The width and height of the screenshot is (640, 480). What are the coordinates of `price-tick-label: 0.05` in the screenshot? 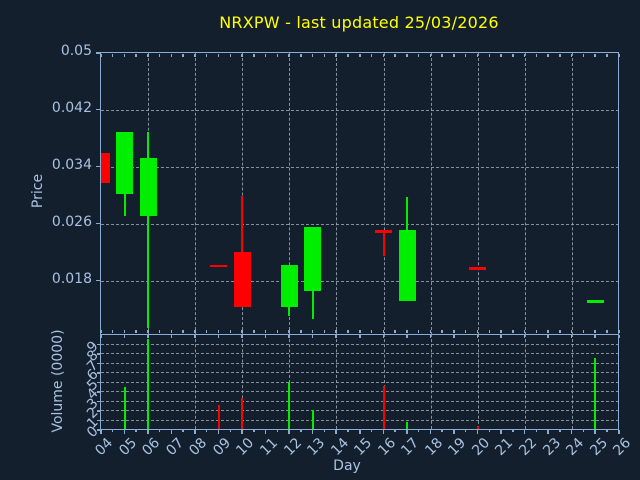 It's located at (76, 51).